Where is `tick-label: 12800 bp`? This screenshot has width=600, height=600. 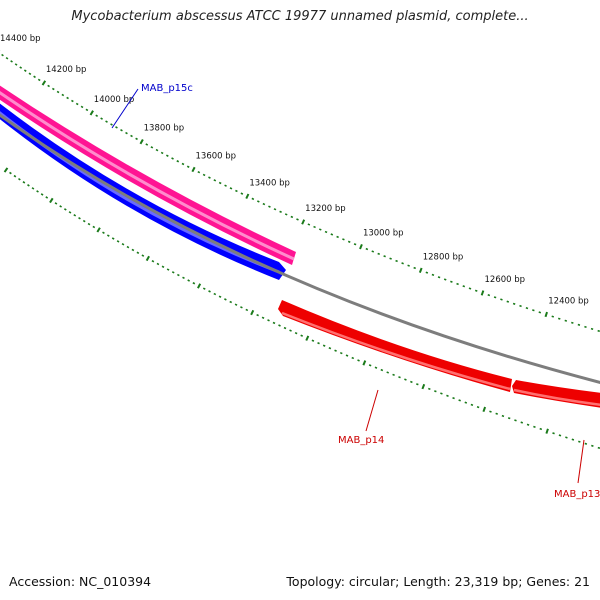 tick-label: 12800 bp is located at coordinates (443, 257).